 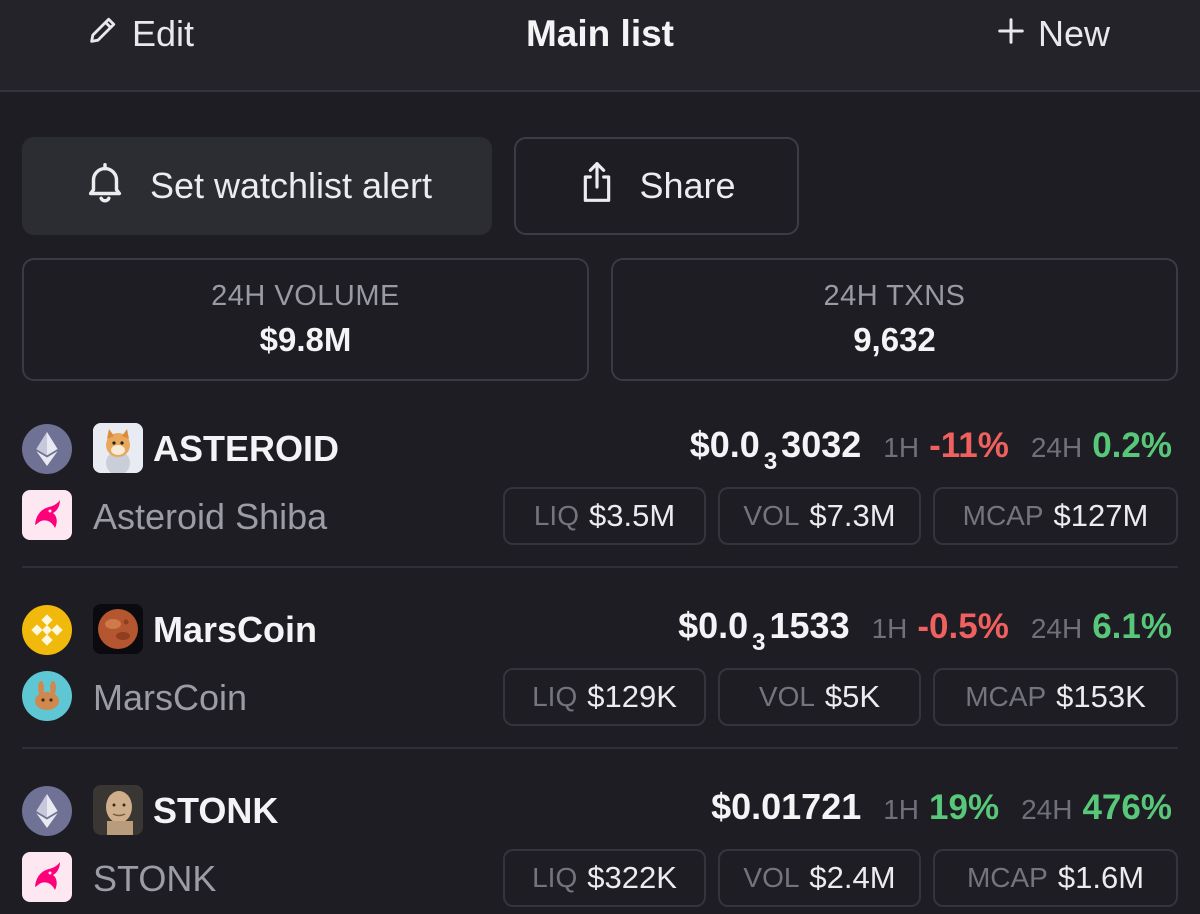 I want to click on token-name: MarsCoin, so click(x=170, y=697).